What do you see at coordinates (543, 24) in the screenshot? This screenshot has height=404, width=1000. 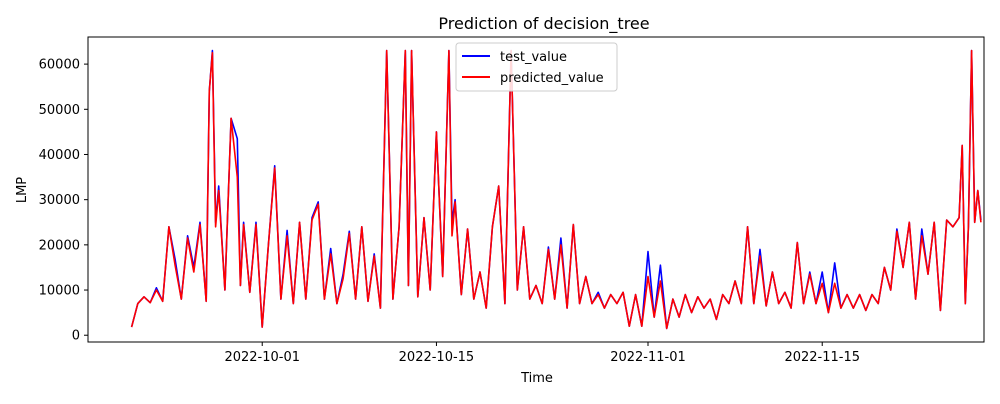 I see `chart-title: Prediction of decision_tree` at bounding box center [543, 24].